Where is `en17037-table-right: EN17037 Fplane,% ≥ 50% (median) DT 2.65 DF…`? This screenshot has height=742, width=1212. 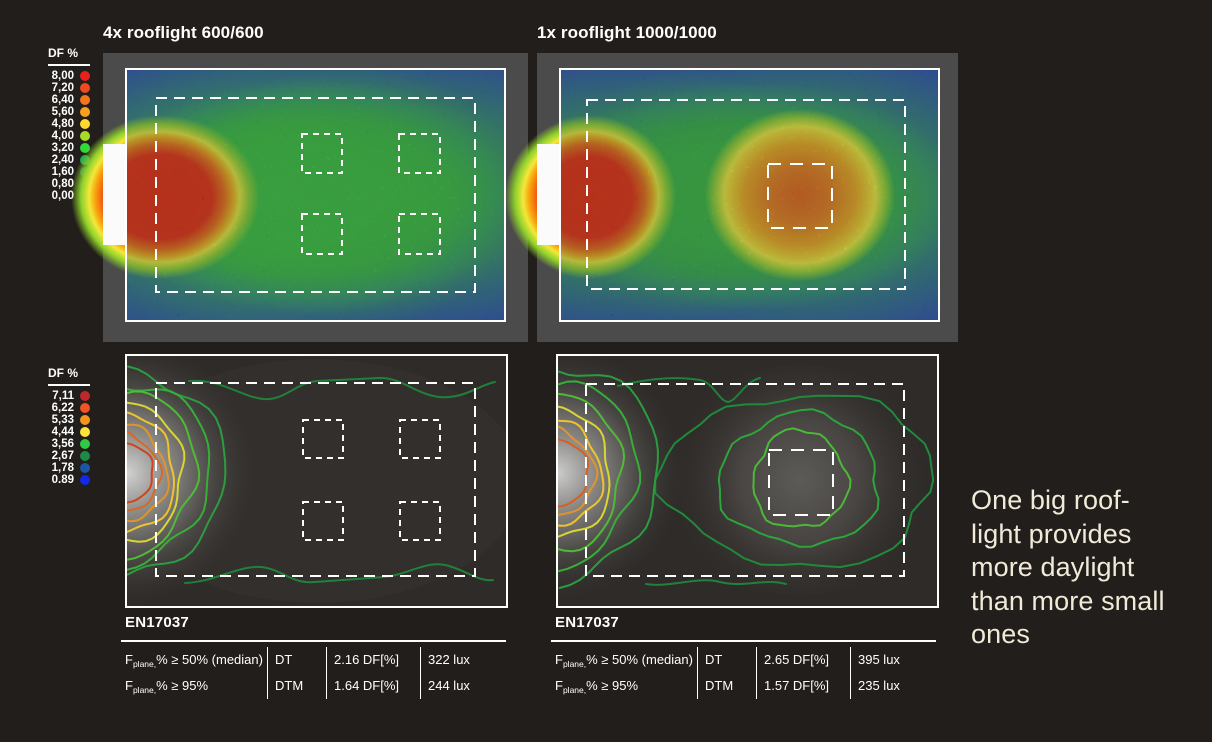 en17037-table-right: EN17037 Fplane,% ≥ 50% (median) DT 2.65 DF… is located at coordinates (743, 656).